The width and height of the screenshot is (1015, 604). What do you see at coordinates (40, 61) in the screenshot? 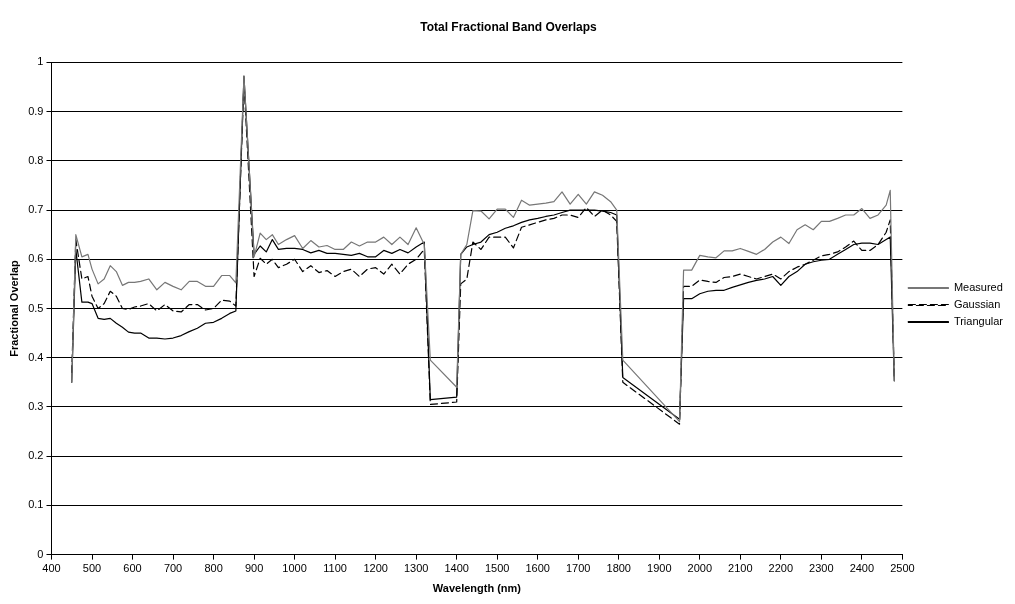
I see `y-tick-label: 1` at bounding box center [40, 61].